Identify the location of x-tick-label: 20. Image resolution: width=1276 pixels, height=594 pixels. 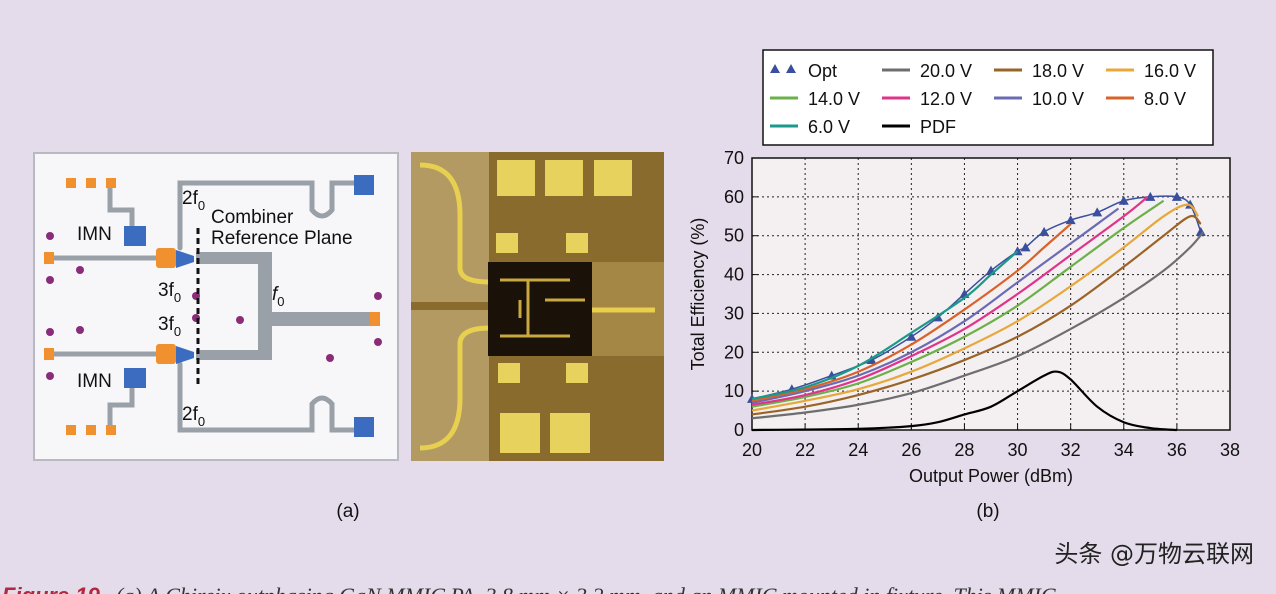
(752, 450).